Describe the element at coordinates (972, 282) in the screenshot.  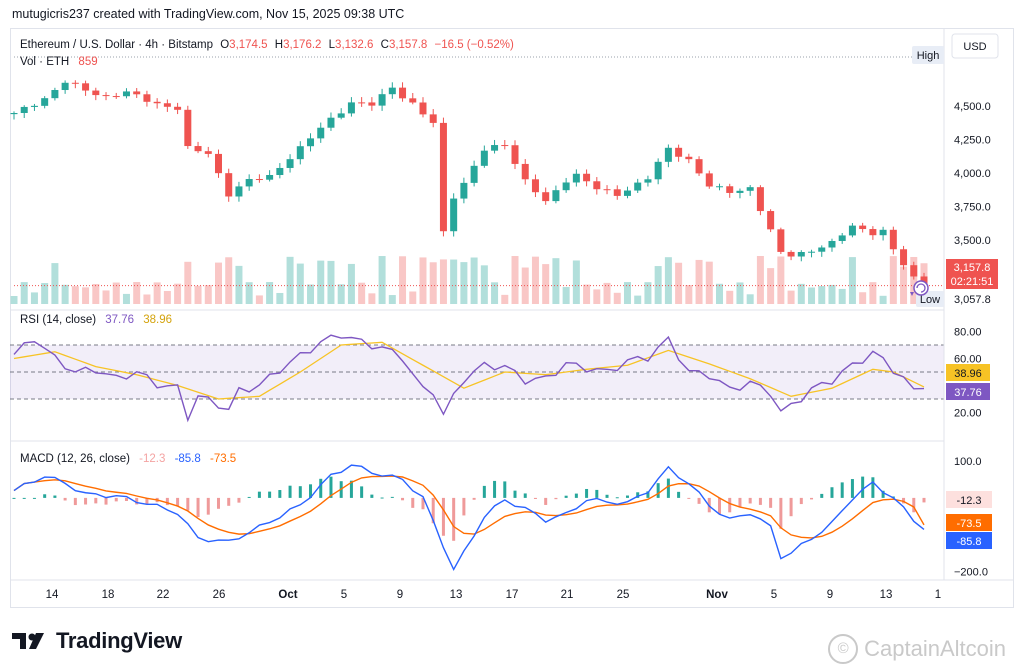
I see `countdown-text: 02:21:51` at that location.